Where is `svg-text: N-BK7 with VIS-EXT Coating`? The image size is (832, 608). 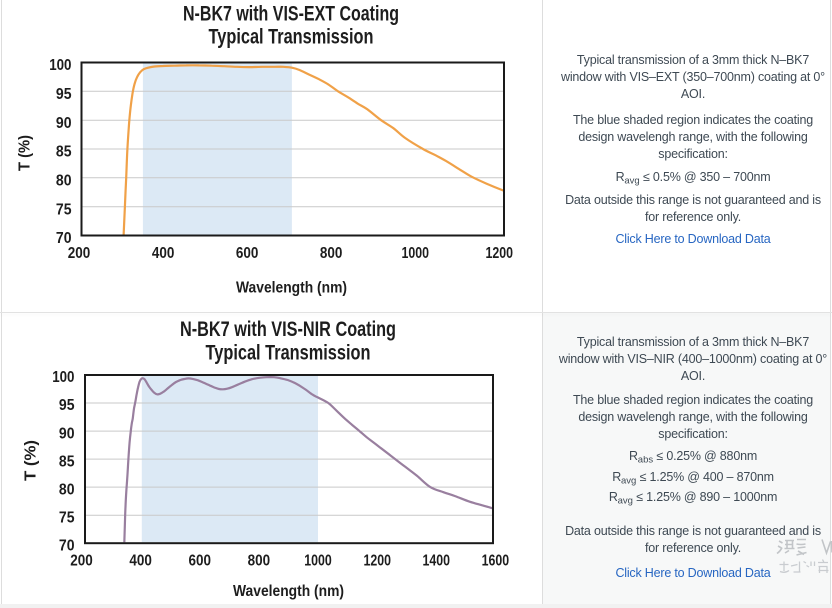
svg-text: N-BK7 with VIS-EXT Coating is located at coordinates (291, 13).